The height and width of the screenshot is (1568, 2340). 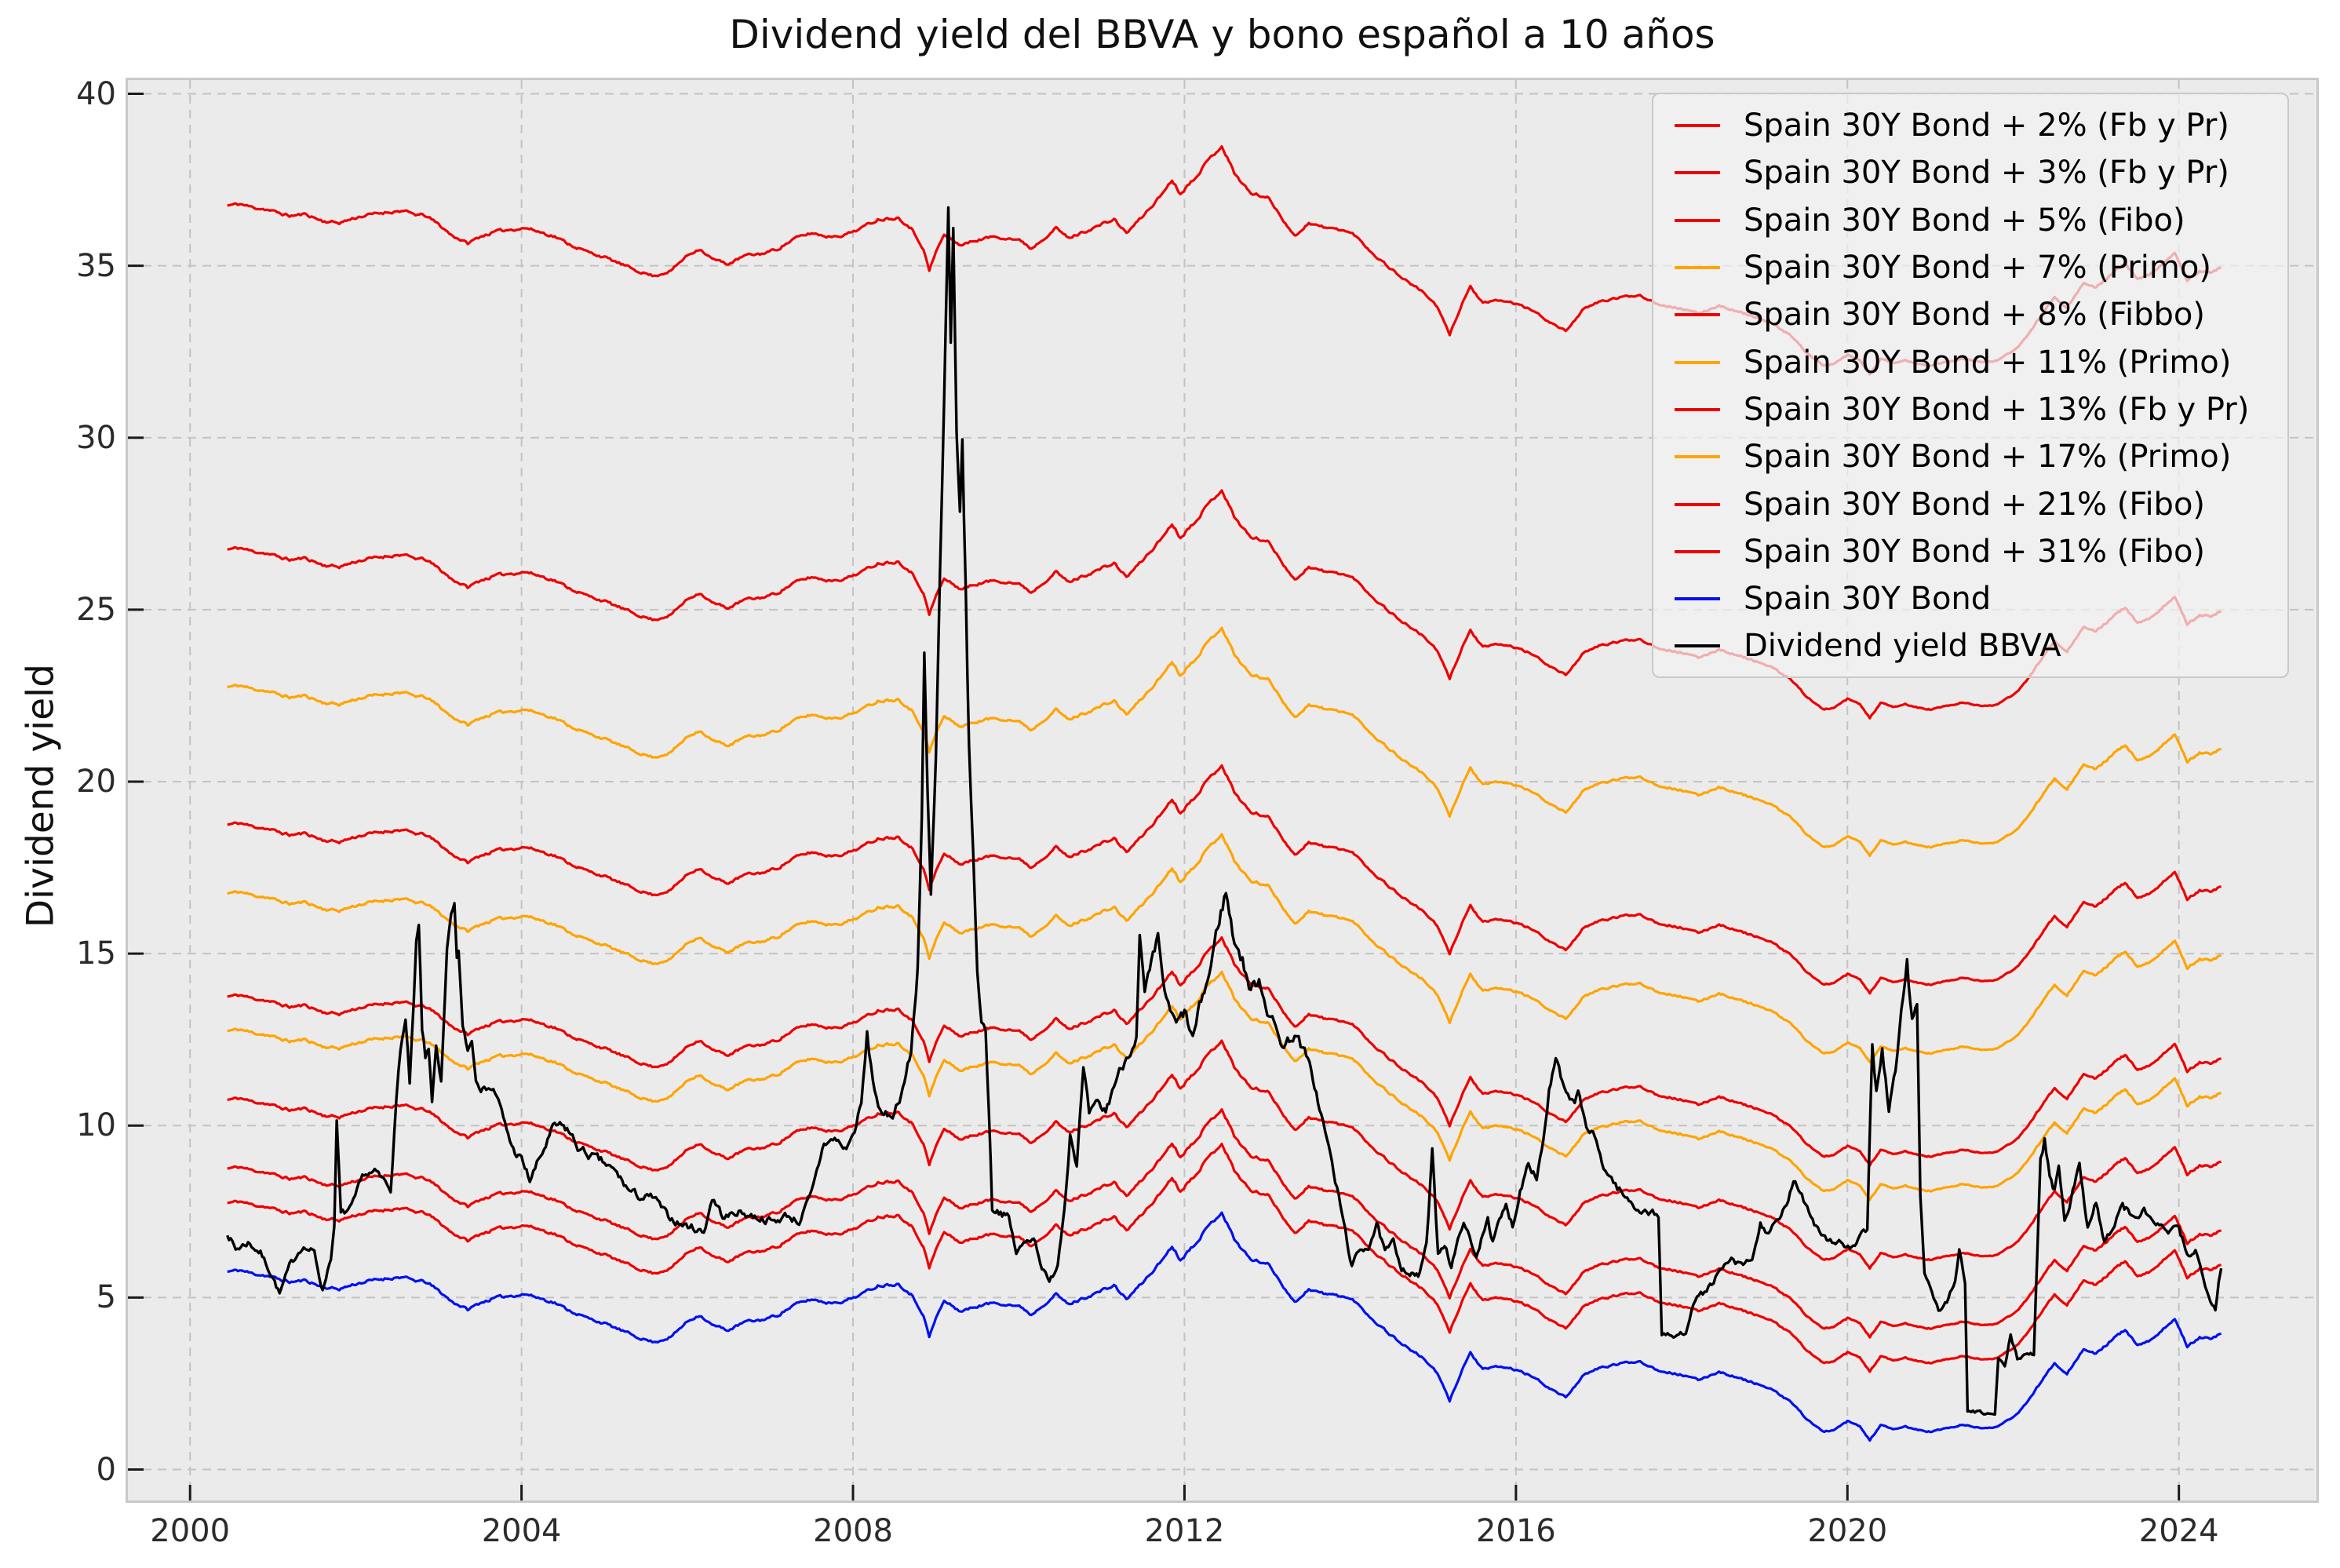 I want to click on legend-item: Spain 30Y Bond + 11% (Primo), so click(x=1970, y=361).